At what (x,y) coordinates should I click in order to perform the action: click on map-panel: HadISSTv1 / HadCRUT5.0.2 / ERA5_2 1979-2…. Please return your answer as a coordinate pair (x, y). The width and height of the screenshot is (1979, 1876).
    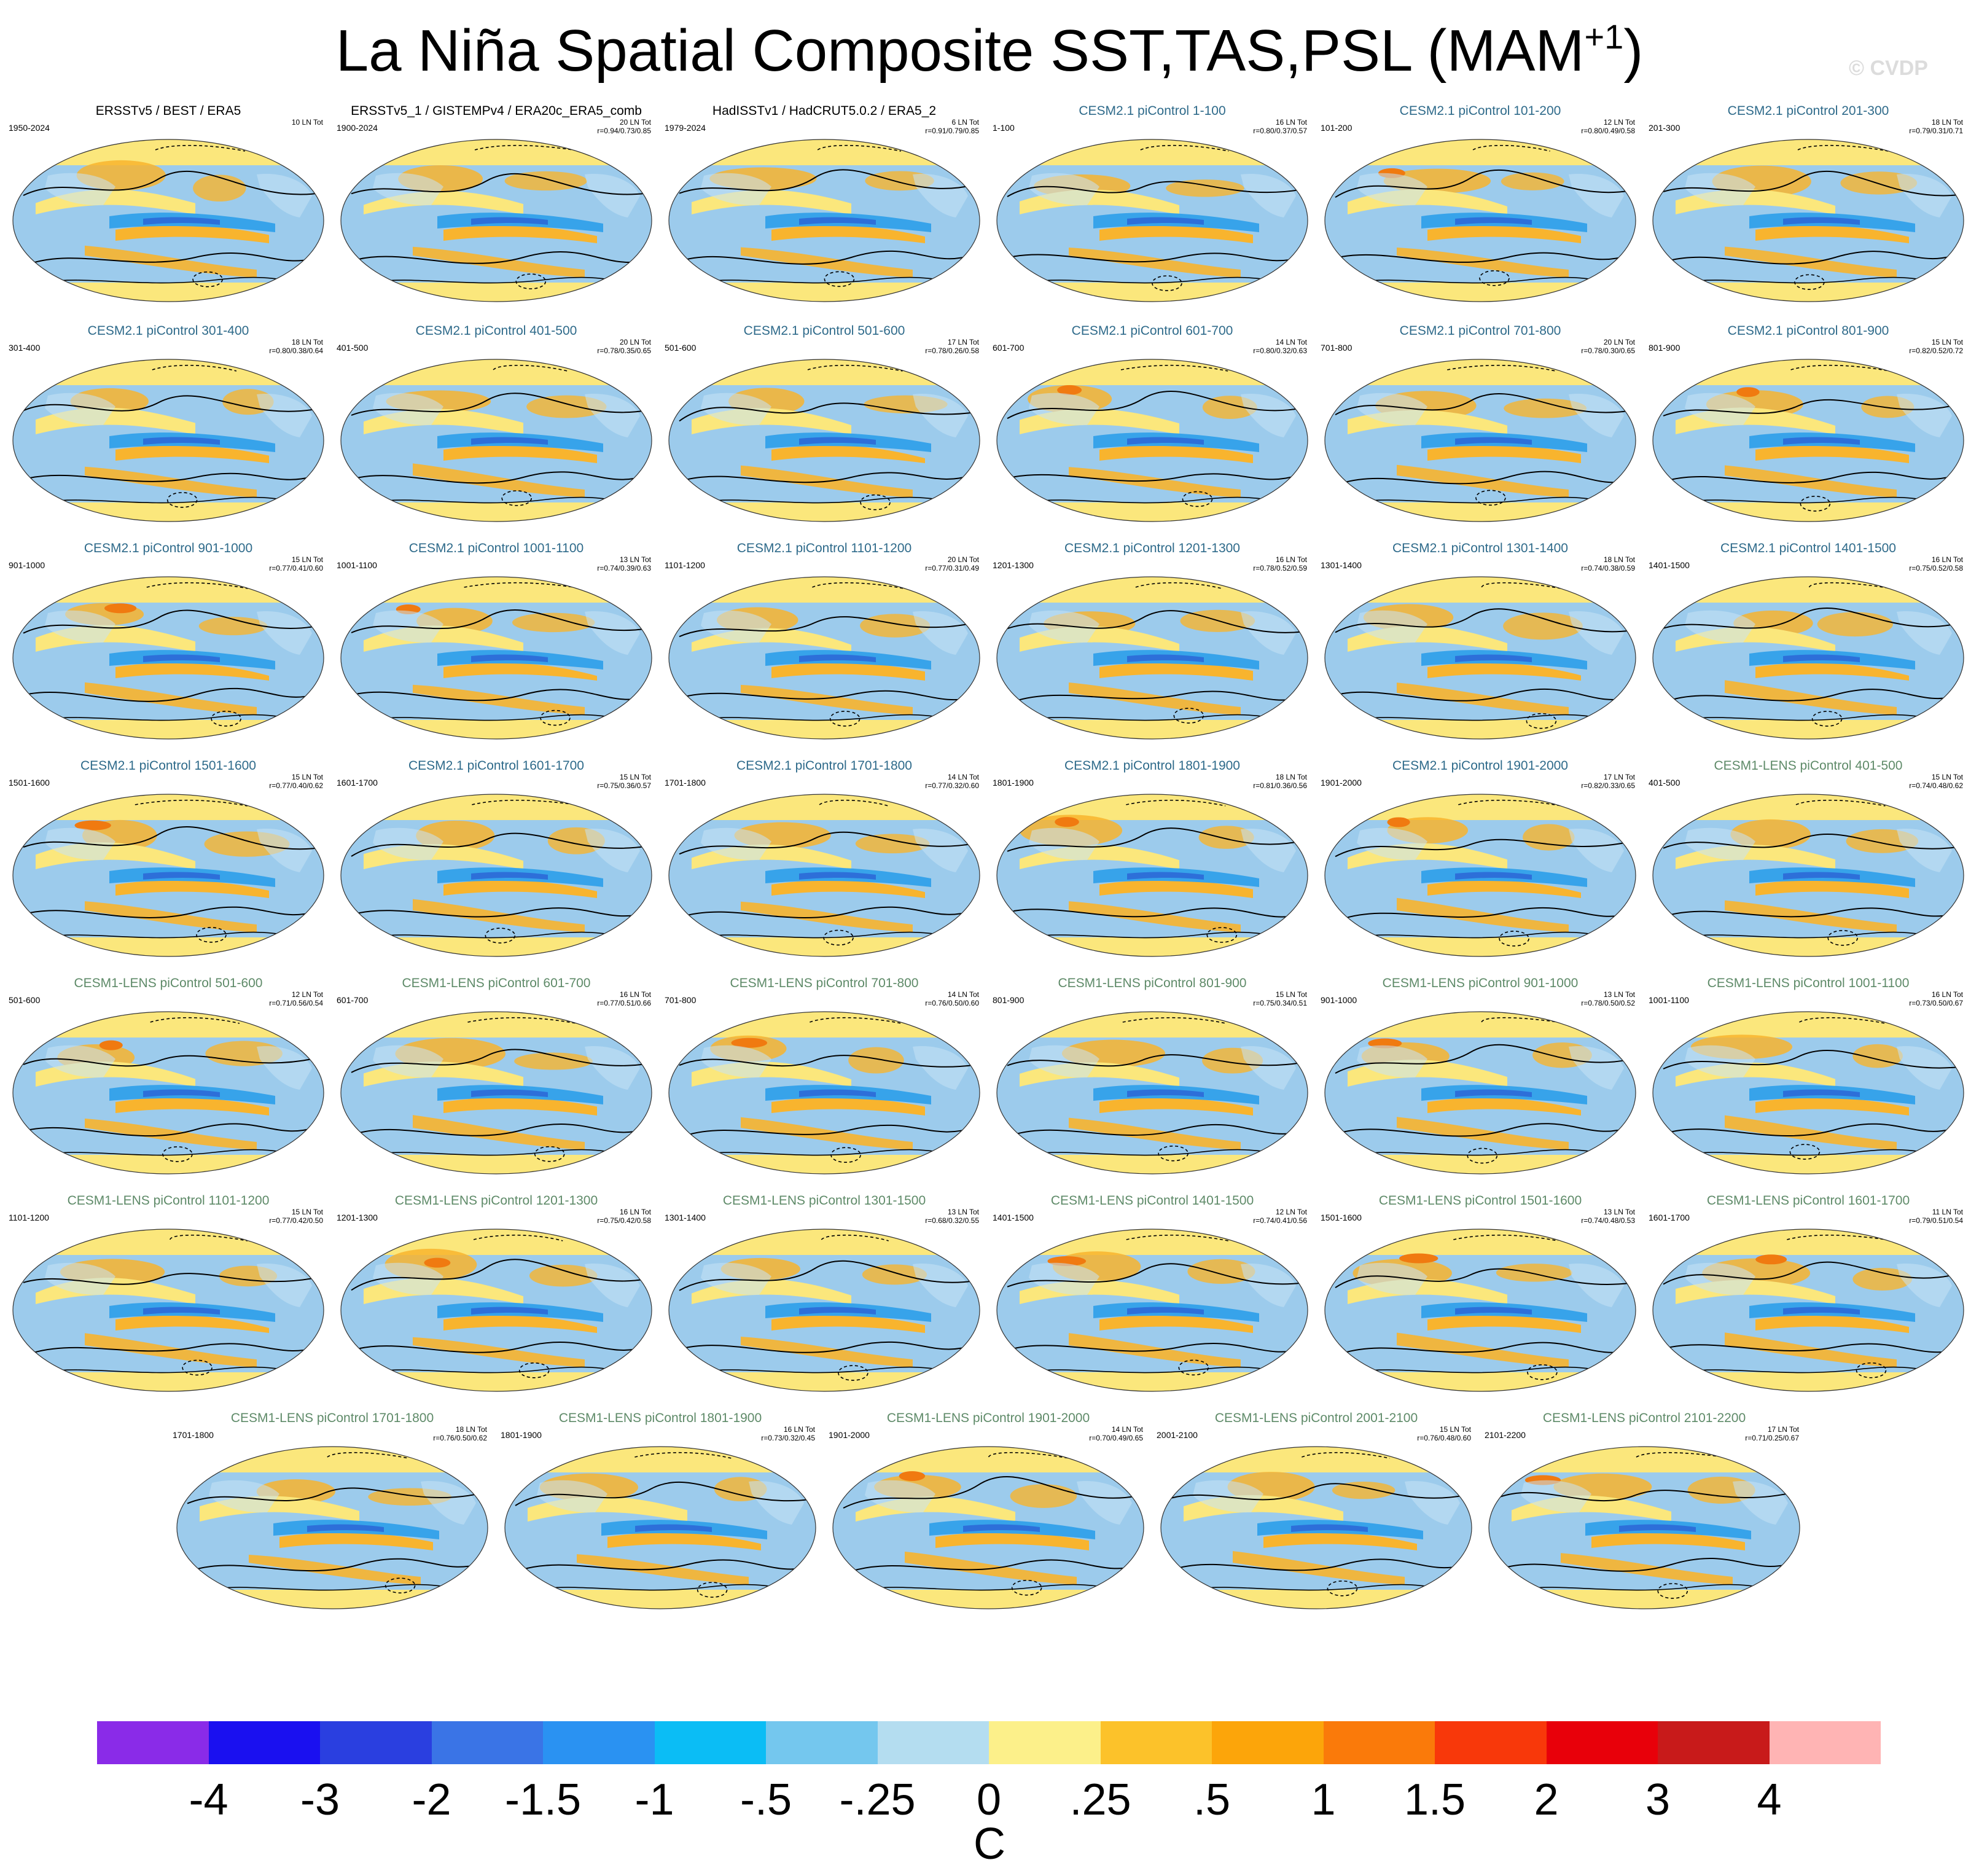
    Looking at the image, I should click on (824, 206).